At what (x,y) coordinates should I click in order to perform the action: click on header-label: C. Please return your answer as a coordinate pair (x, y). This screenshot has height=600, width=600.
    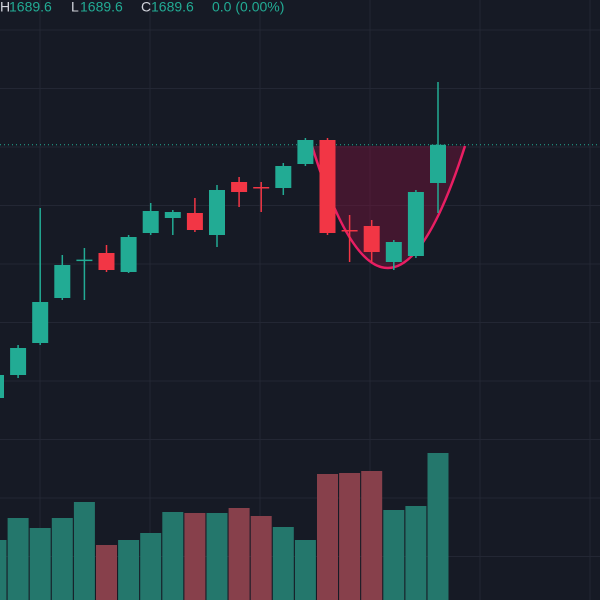
    Looking at the image, I should click on (146, 7).